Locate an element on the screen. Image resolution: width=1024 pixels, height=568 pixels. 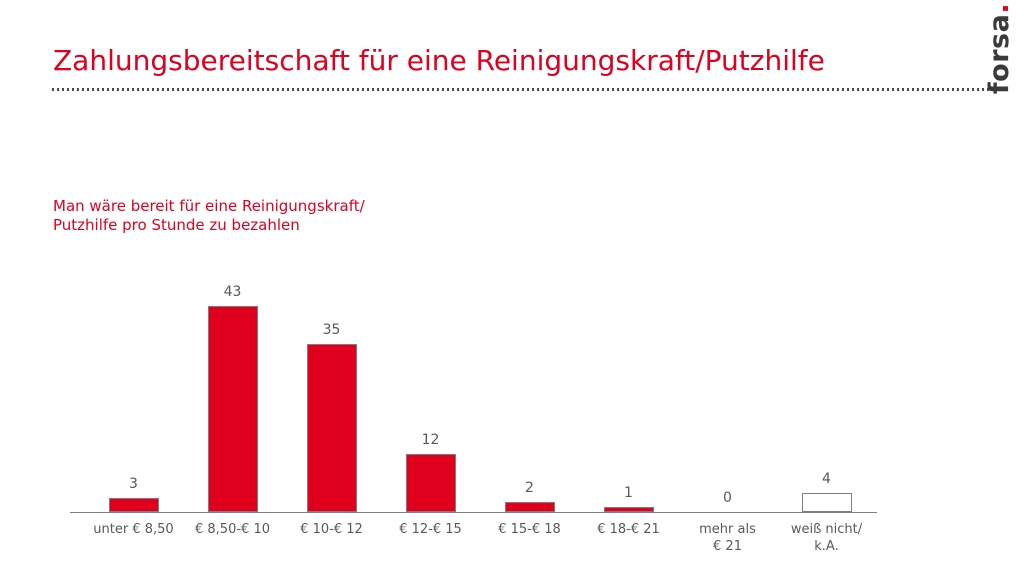
bar-slot: 43 is located at coordinates (232, 396).